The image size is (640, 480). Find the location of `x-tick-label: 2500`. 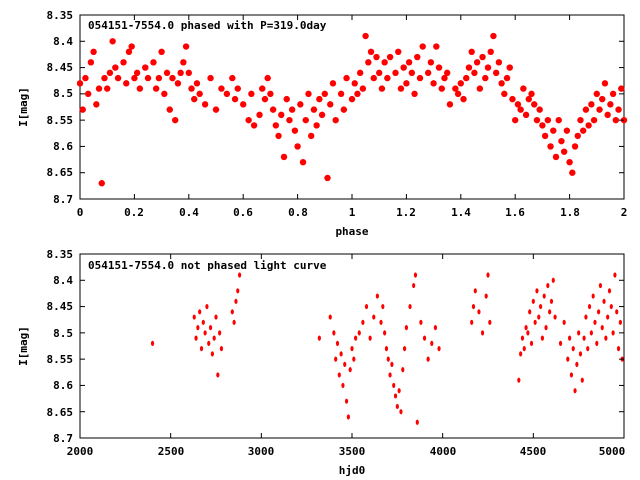

x-tick-label: 2500 is located at coordinates (171, 451).